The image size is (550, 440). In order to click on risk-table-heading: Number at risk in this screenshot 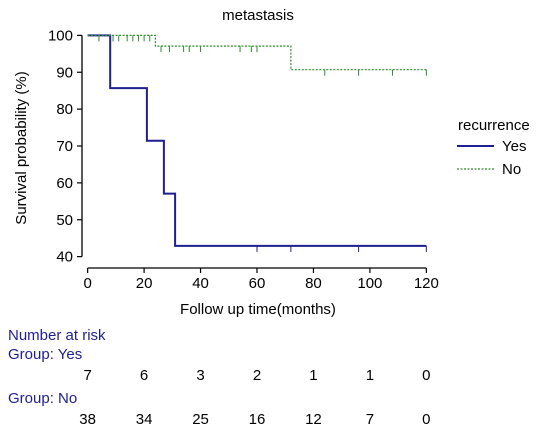, I will do `click(57, 335)`.